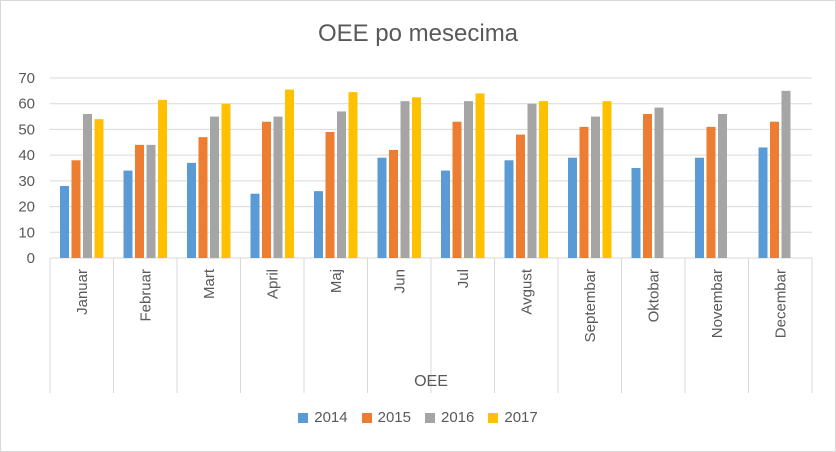 The image size is (836, 452). What do you see at coordinates (151, 201) in the screenshot?
I see `bar-2016-februar` at bounding box center [151, 201].